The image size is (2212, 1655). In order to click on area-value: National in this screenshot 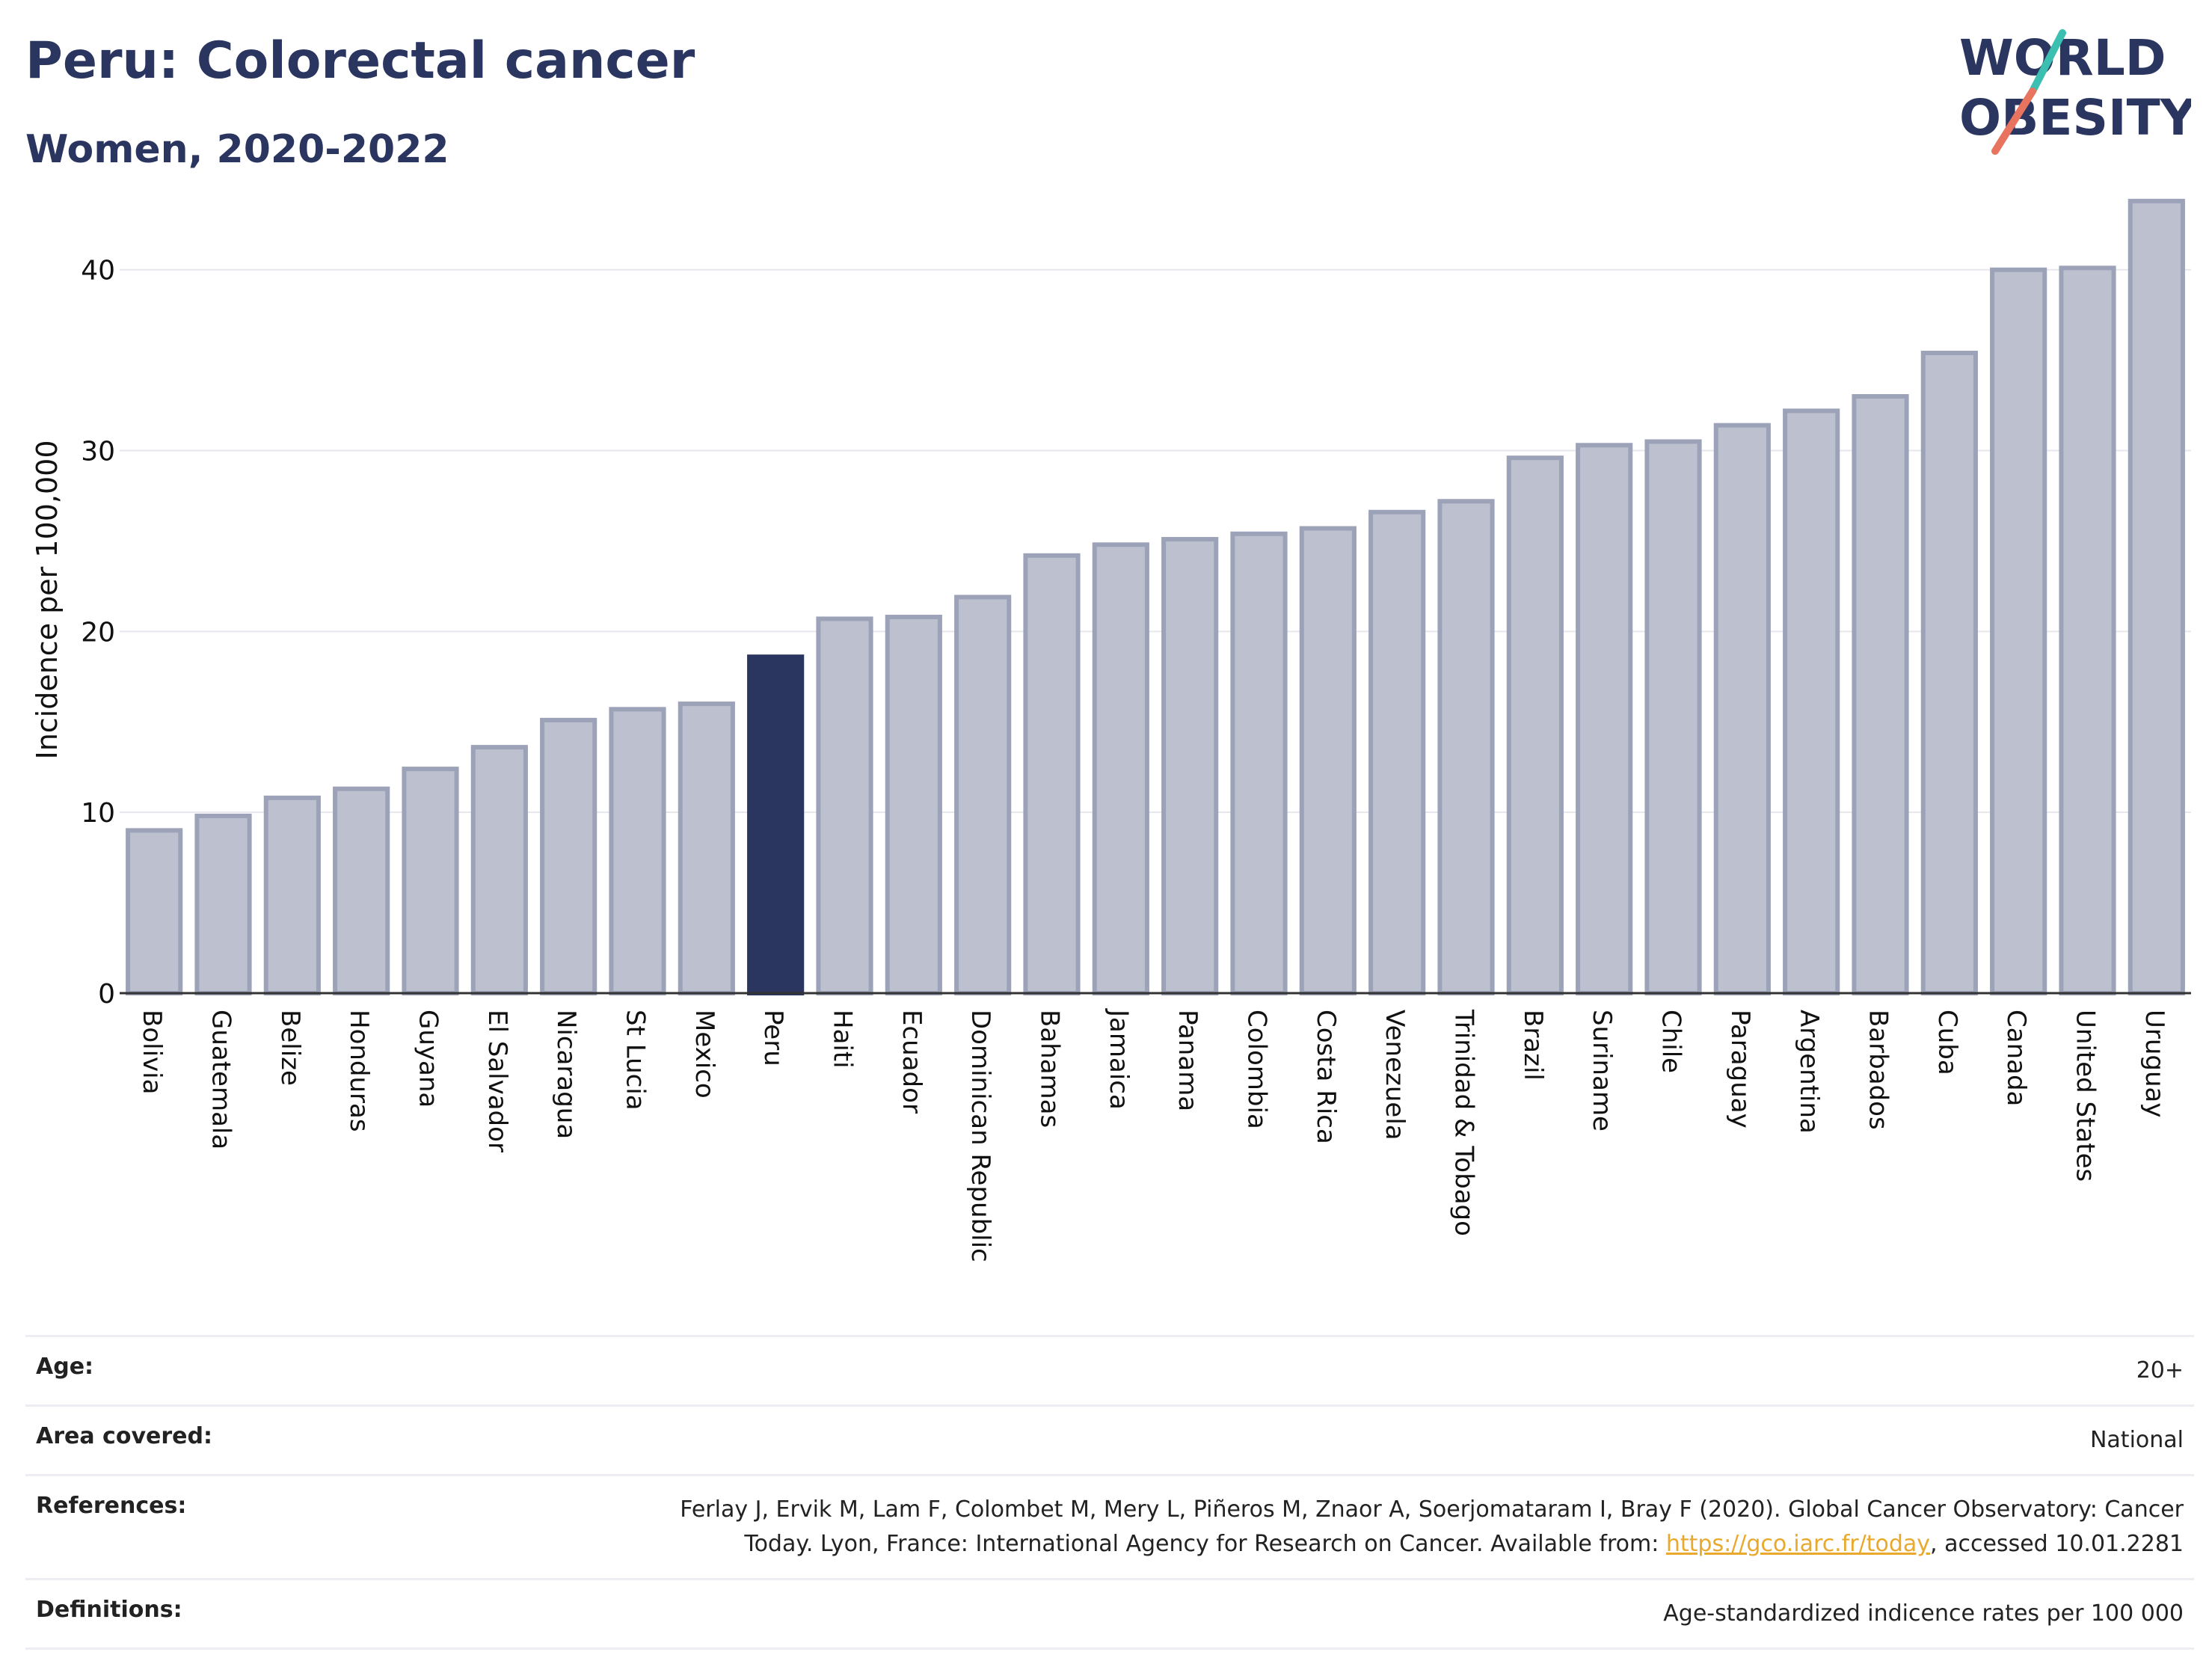, I will do `click(2136, 1440)`.